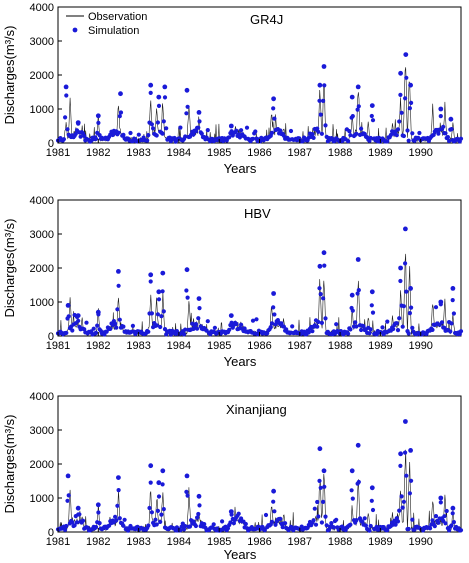 Image resolution: width=469 pixels, height=563 pixels. I want to click on x-tick-label: 1982, so click(98, 153).